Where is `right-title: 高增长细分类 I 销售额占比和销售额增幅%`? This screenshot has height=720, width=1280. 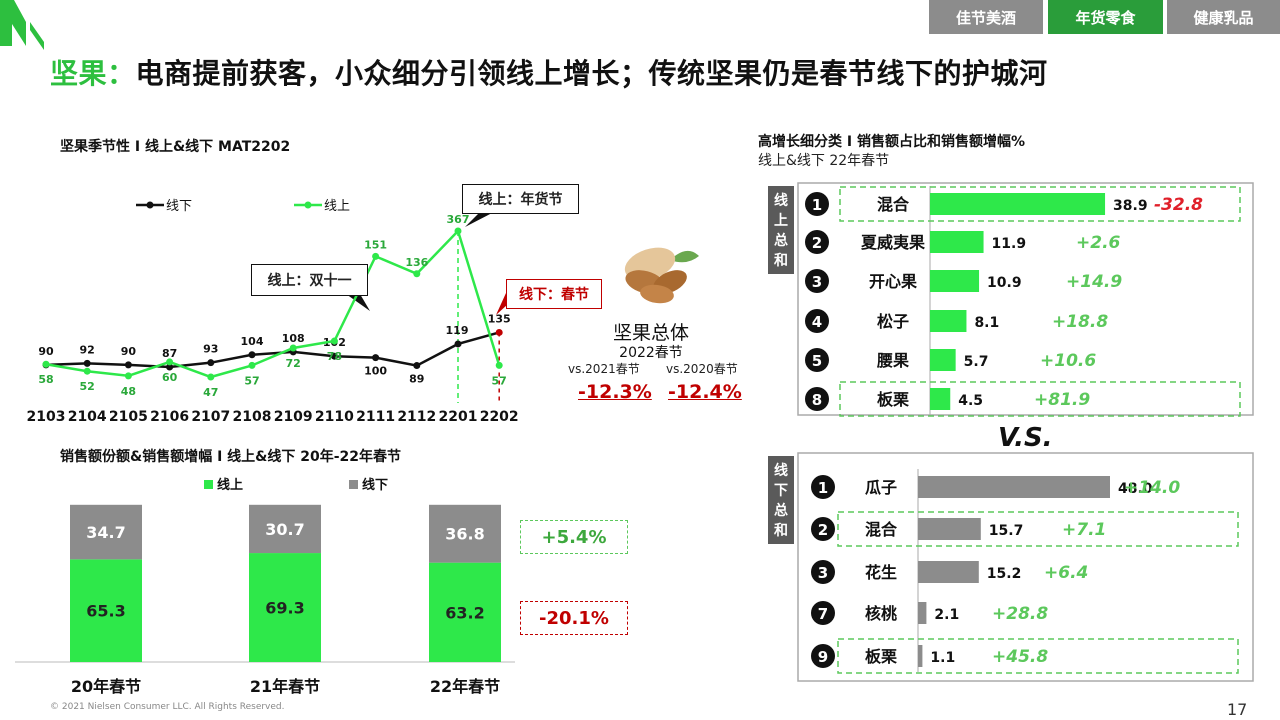
right-title: 高增长细分类 I 销售额占比和销售额增幅% is located at coordinates (891, 142).